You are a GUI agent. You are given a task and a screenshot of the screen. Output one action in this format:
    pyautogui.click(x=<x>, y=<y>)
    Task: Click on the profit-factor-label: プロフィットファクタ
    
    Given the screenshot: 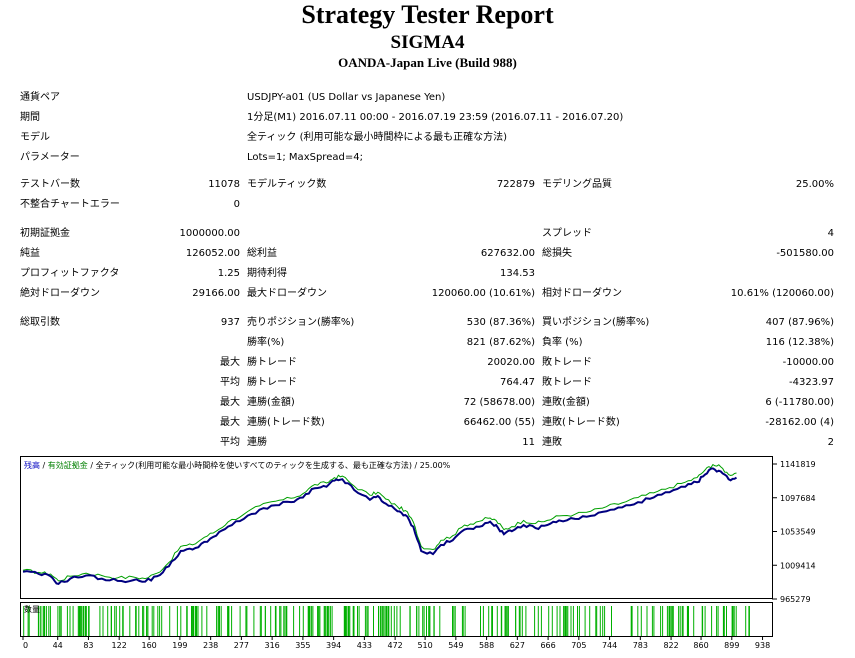 What is the action you would take?
    pyautogui.click(x=70, y=273)
    